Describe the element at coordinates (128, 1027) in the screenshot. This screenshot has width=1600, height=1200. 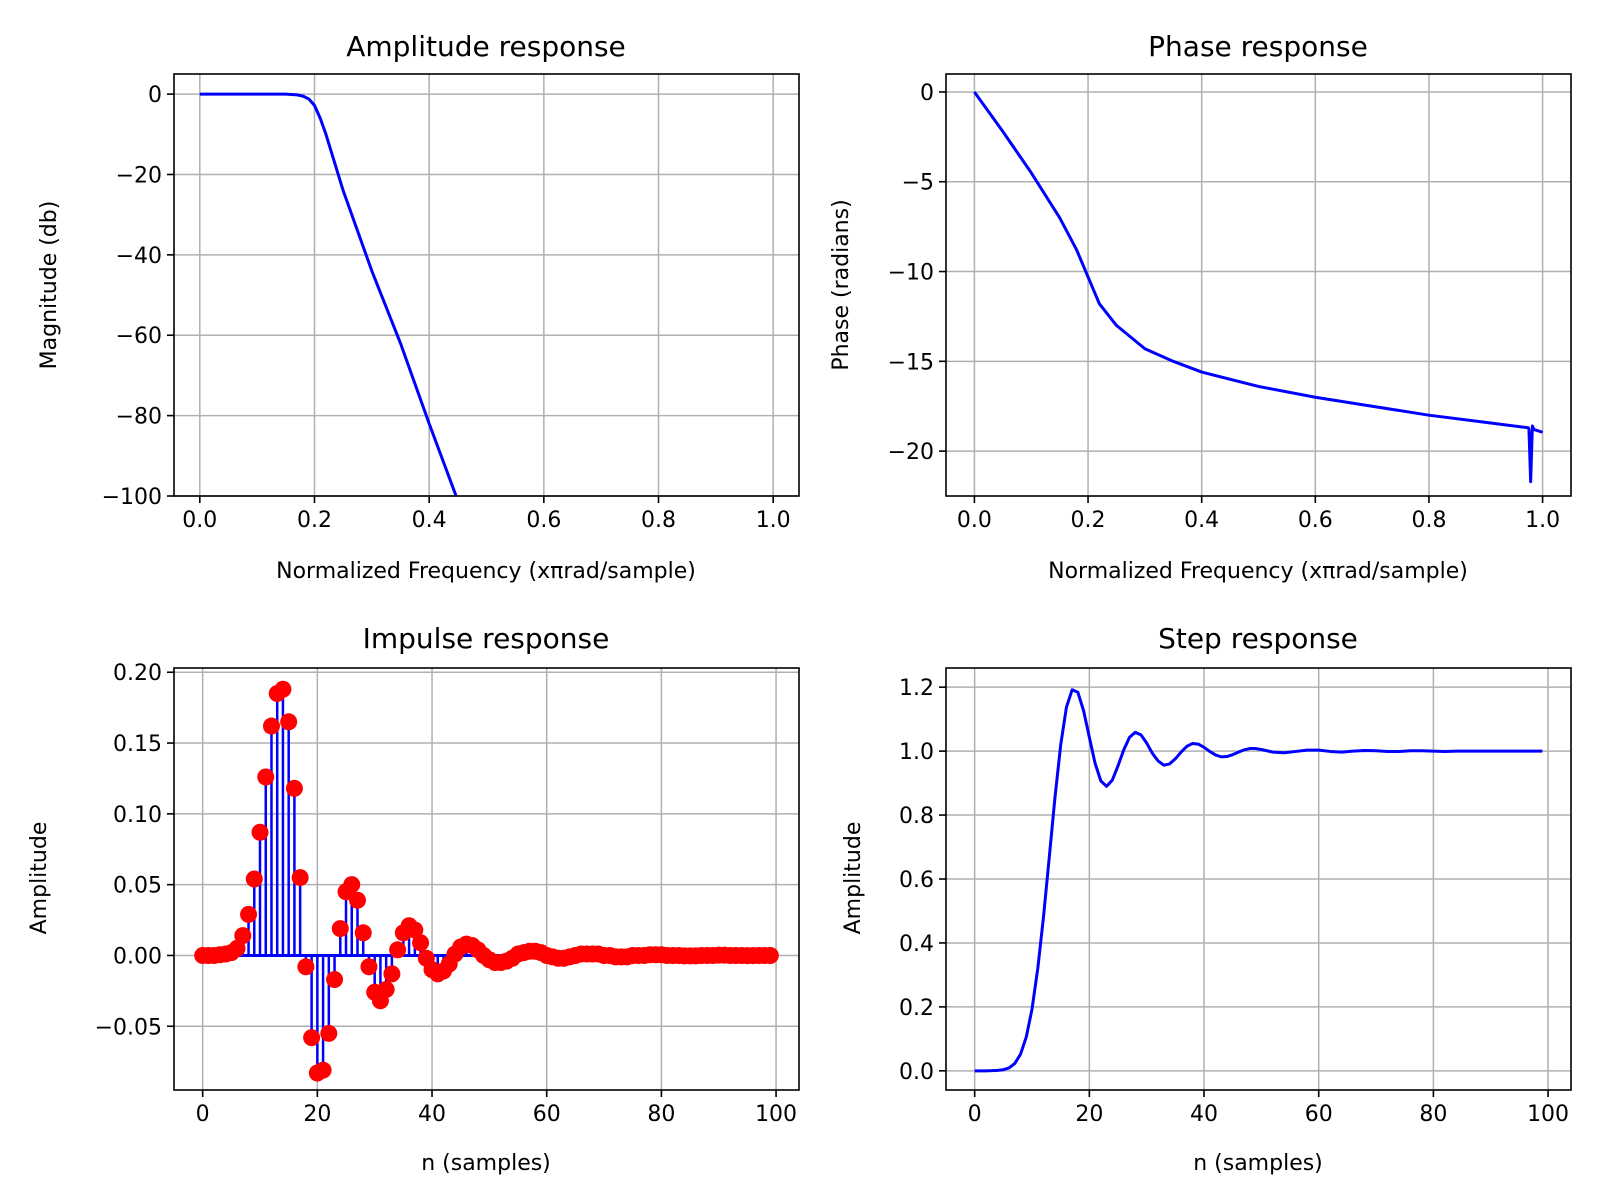
I see `impulse-ytick-label: −0.05` at that location.